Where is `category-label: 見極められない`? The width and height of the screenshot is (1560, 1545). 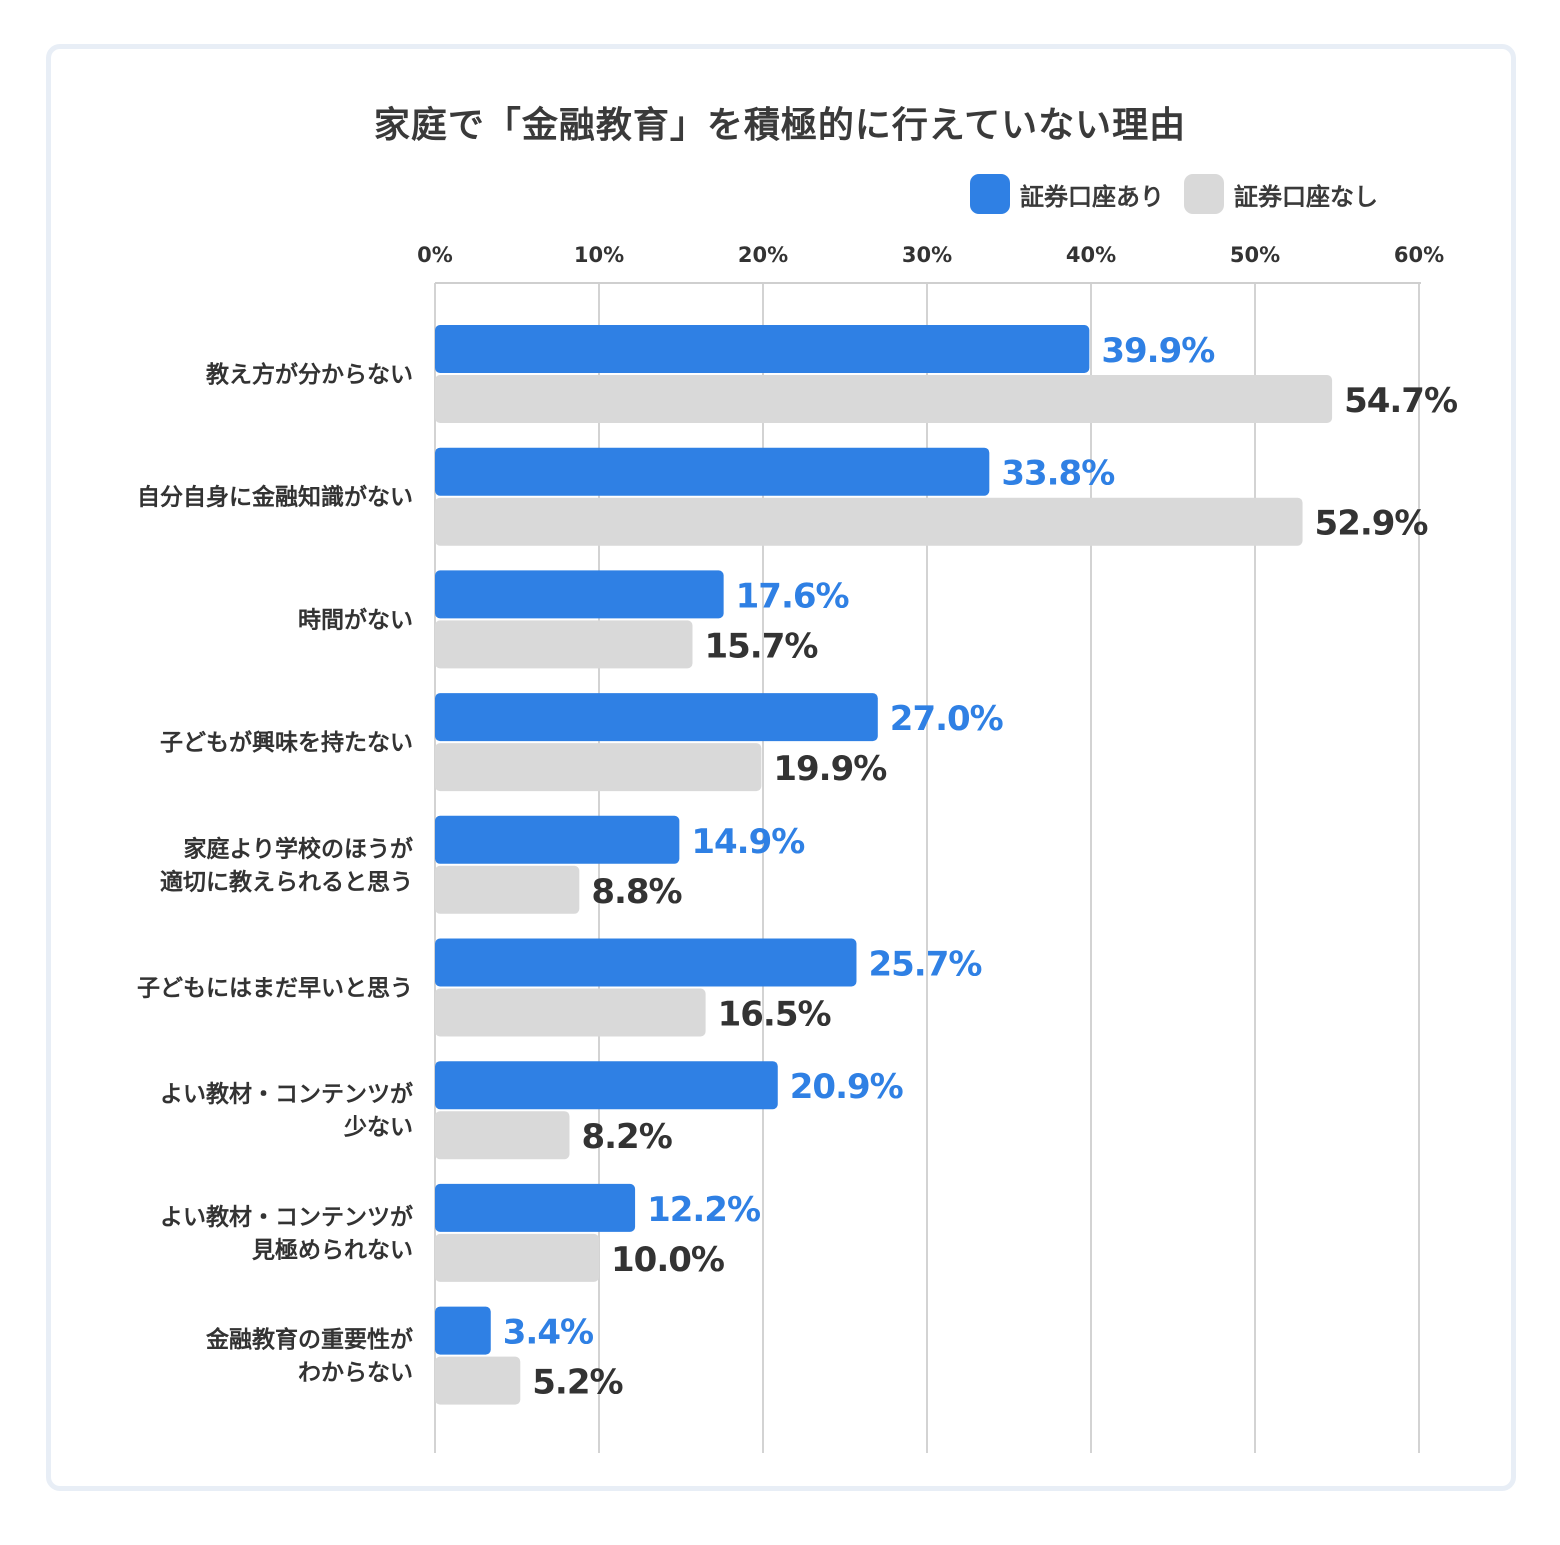 category-label: 見極められない is located at coordinates (332, 1249).